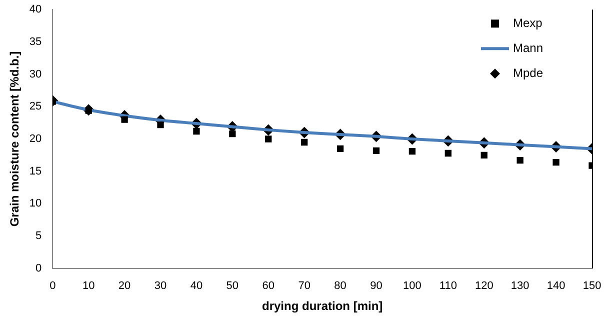  Describe the element at coordinates (35, 171) in the screenshot. I see `y-tick-label: 15` at that location.